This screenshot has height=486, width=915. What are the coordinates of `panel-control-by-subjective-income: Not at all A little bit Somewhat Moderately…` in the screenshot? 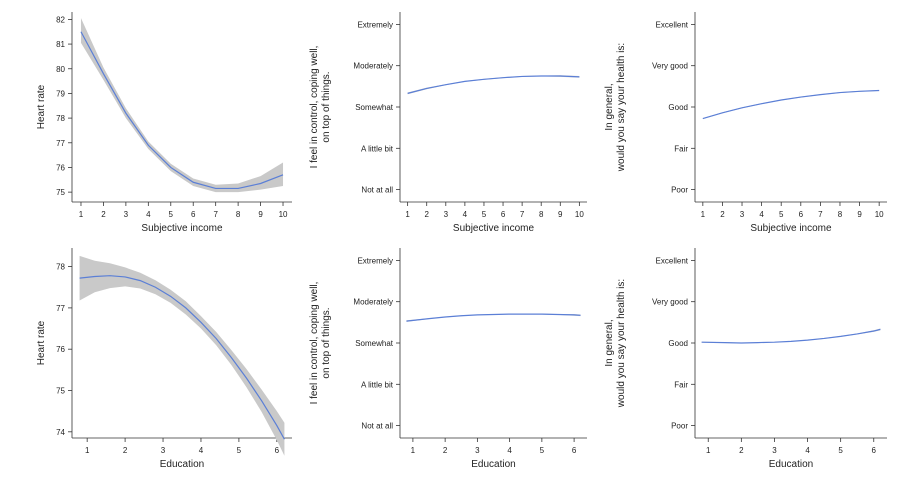 It's located at (448, 123).